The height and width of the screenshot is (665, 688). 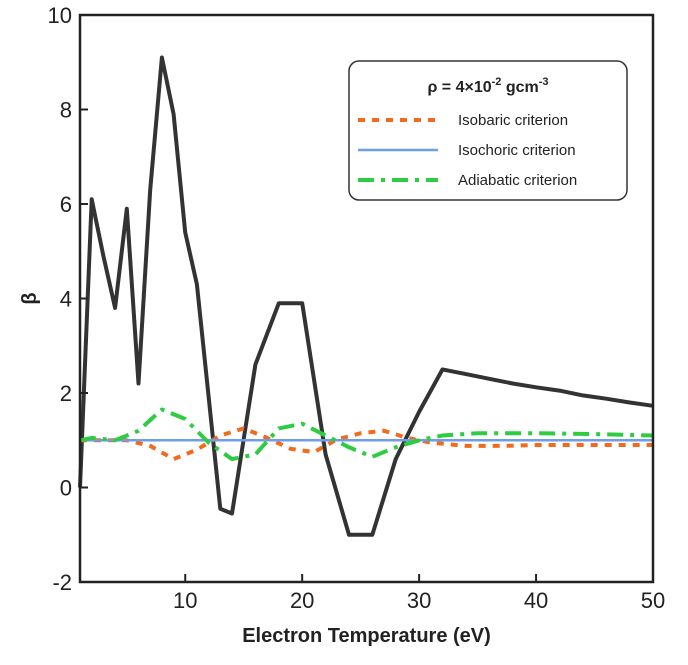 I want to click on legend-title: ρ = 4×10-2 gcm-3, so click(x=487, y=86).